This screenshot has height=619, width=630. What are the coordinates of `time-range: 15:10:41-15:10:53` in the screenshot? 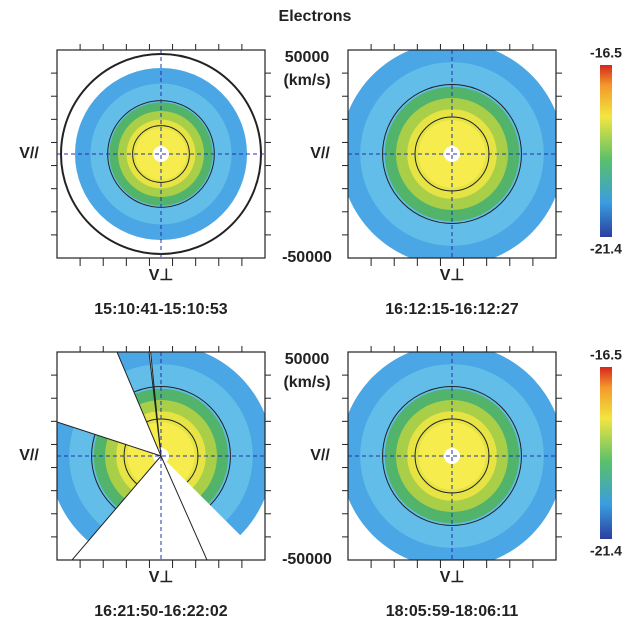 It's located at (161, 309).